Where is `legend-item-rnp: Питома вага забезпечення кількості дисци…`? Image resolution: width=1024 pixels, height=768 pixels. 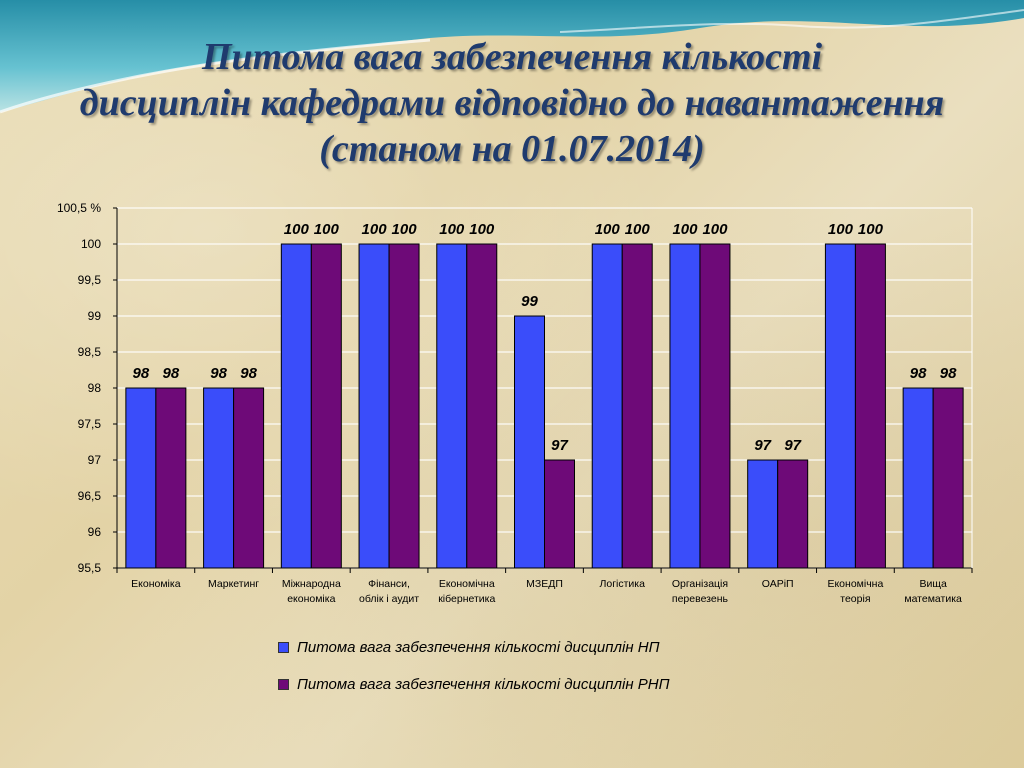 legend-item-rnp: Питома вага забезпечення кількості дисци… is located at coordinates (473, 684).